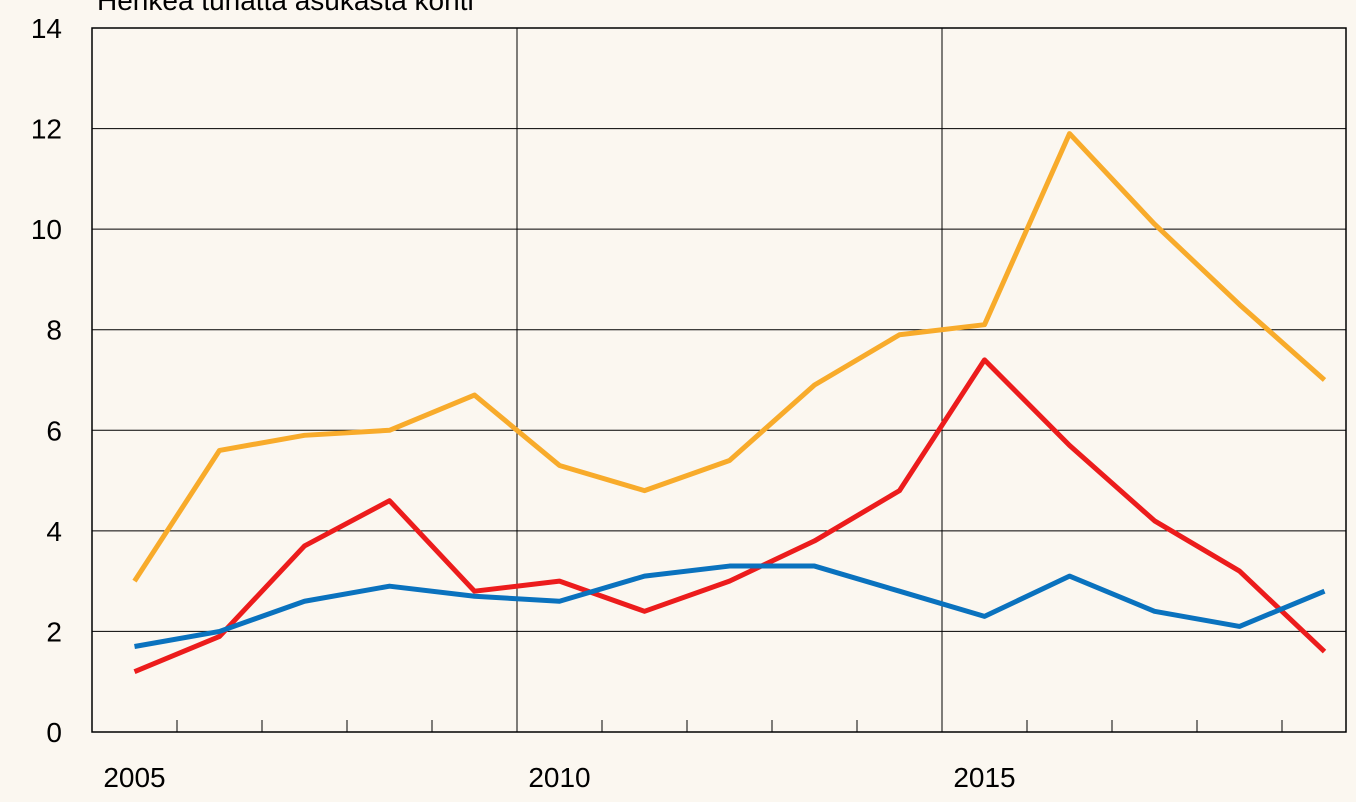 The image size is (1356, 802). Describe the element at coordinates (54, 631) in the screenshot. I see `y-tick-label: 2` at that location.